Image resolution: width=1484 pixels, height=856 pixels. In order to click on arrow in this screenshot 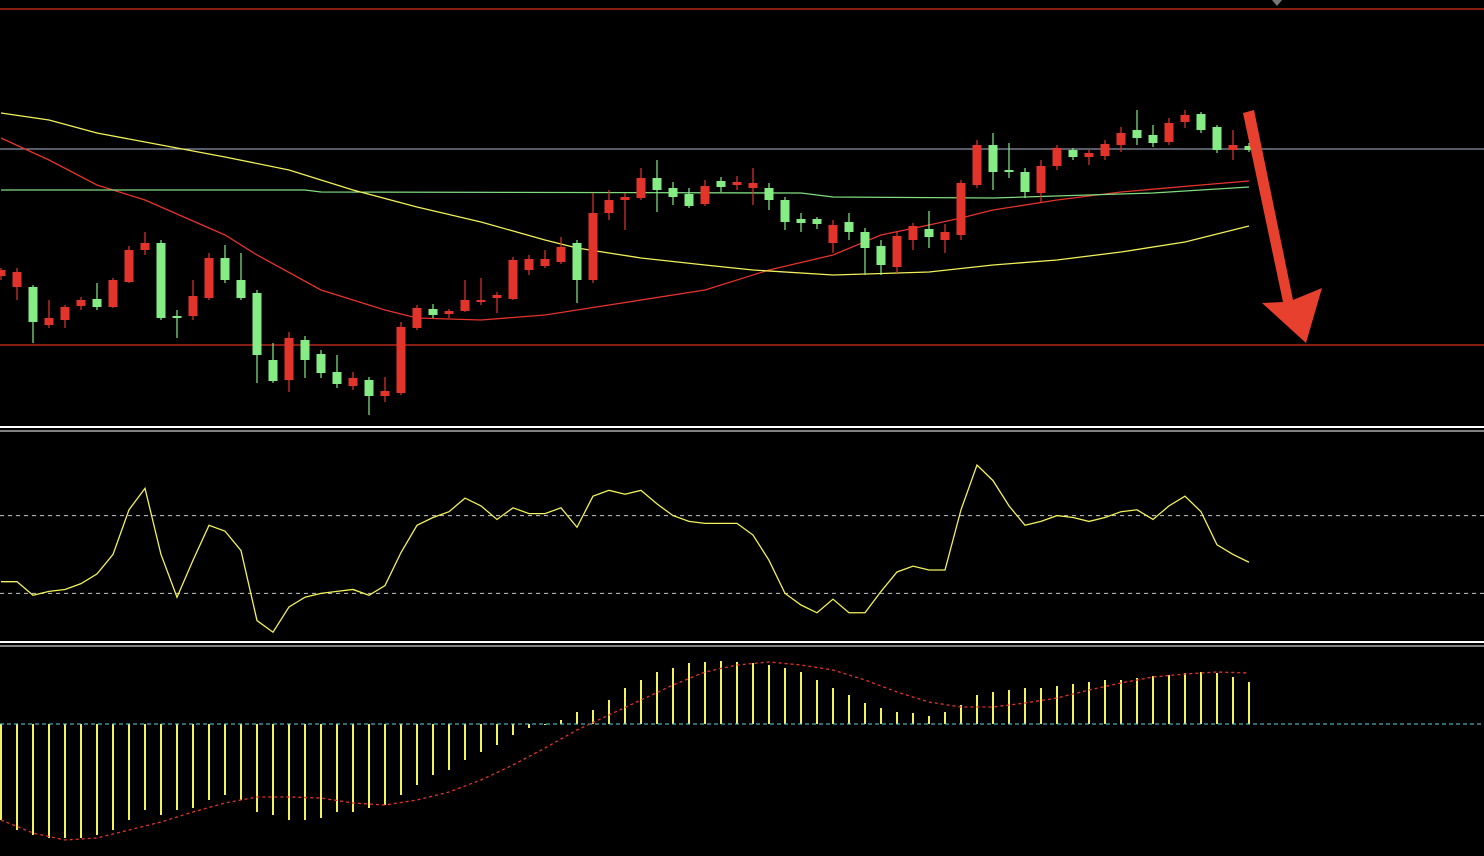, I will do `click(1282, 226)`.